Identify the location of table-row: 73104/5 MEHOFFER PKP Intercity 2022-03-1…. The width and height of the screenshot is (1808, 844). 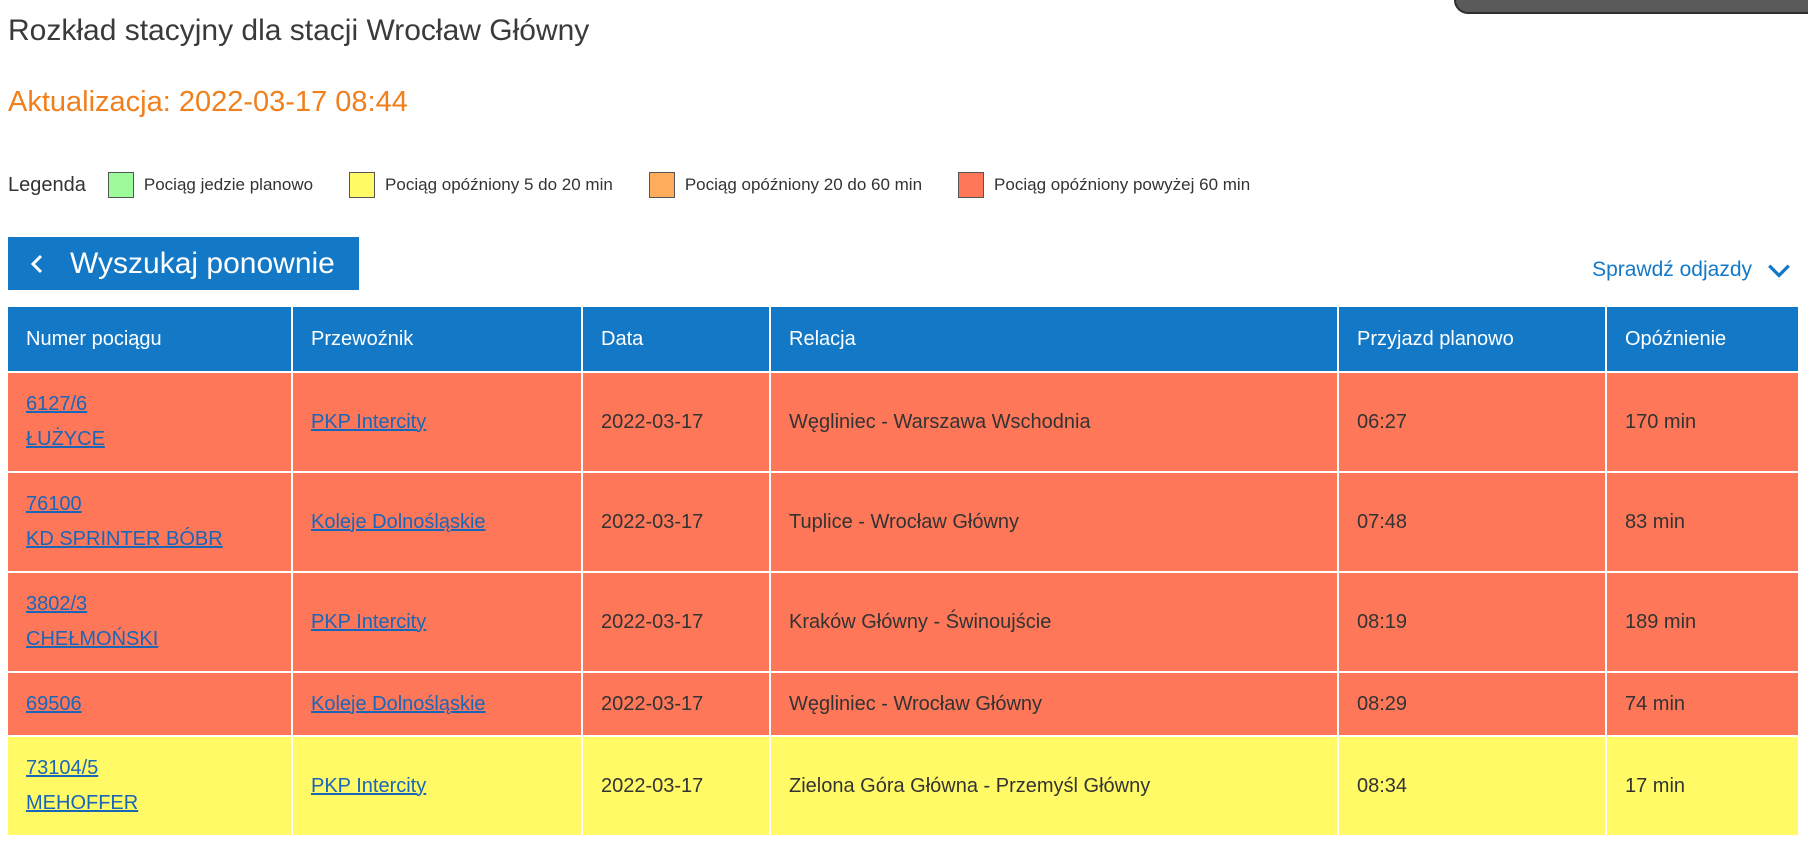
(903, 785).